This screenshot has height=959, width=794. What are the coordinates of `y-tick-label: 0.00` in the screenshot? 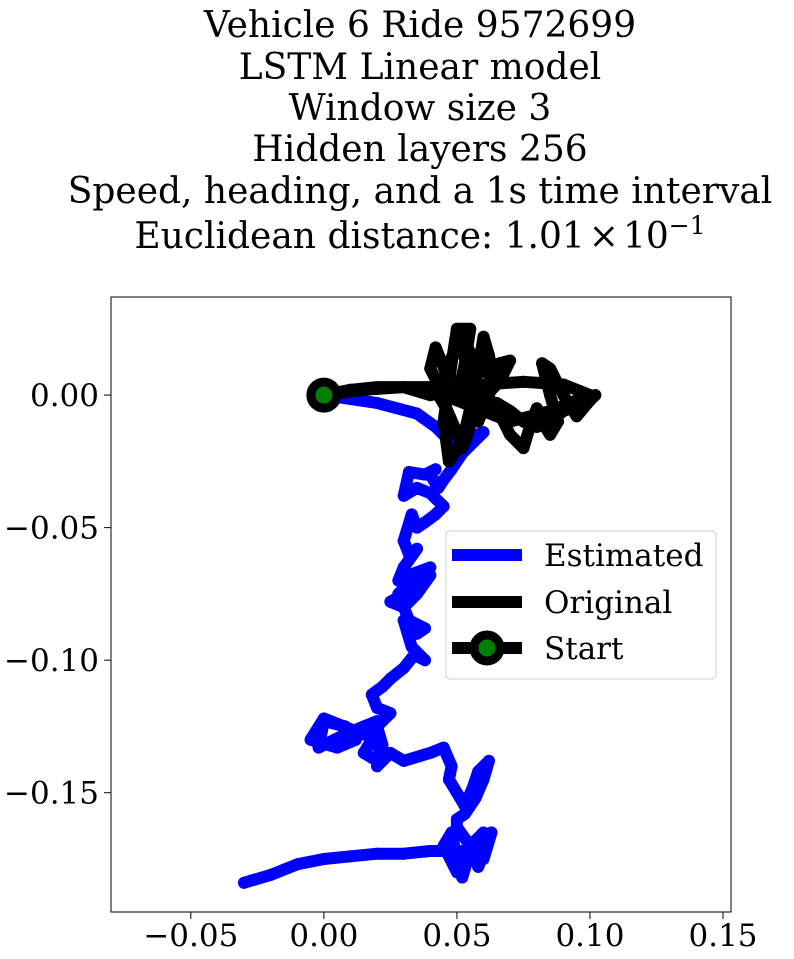 It's located at (64, 396).